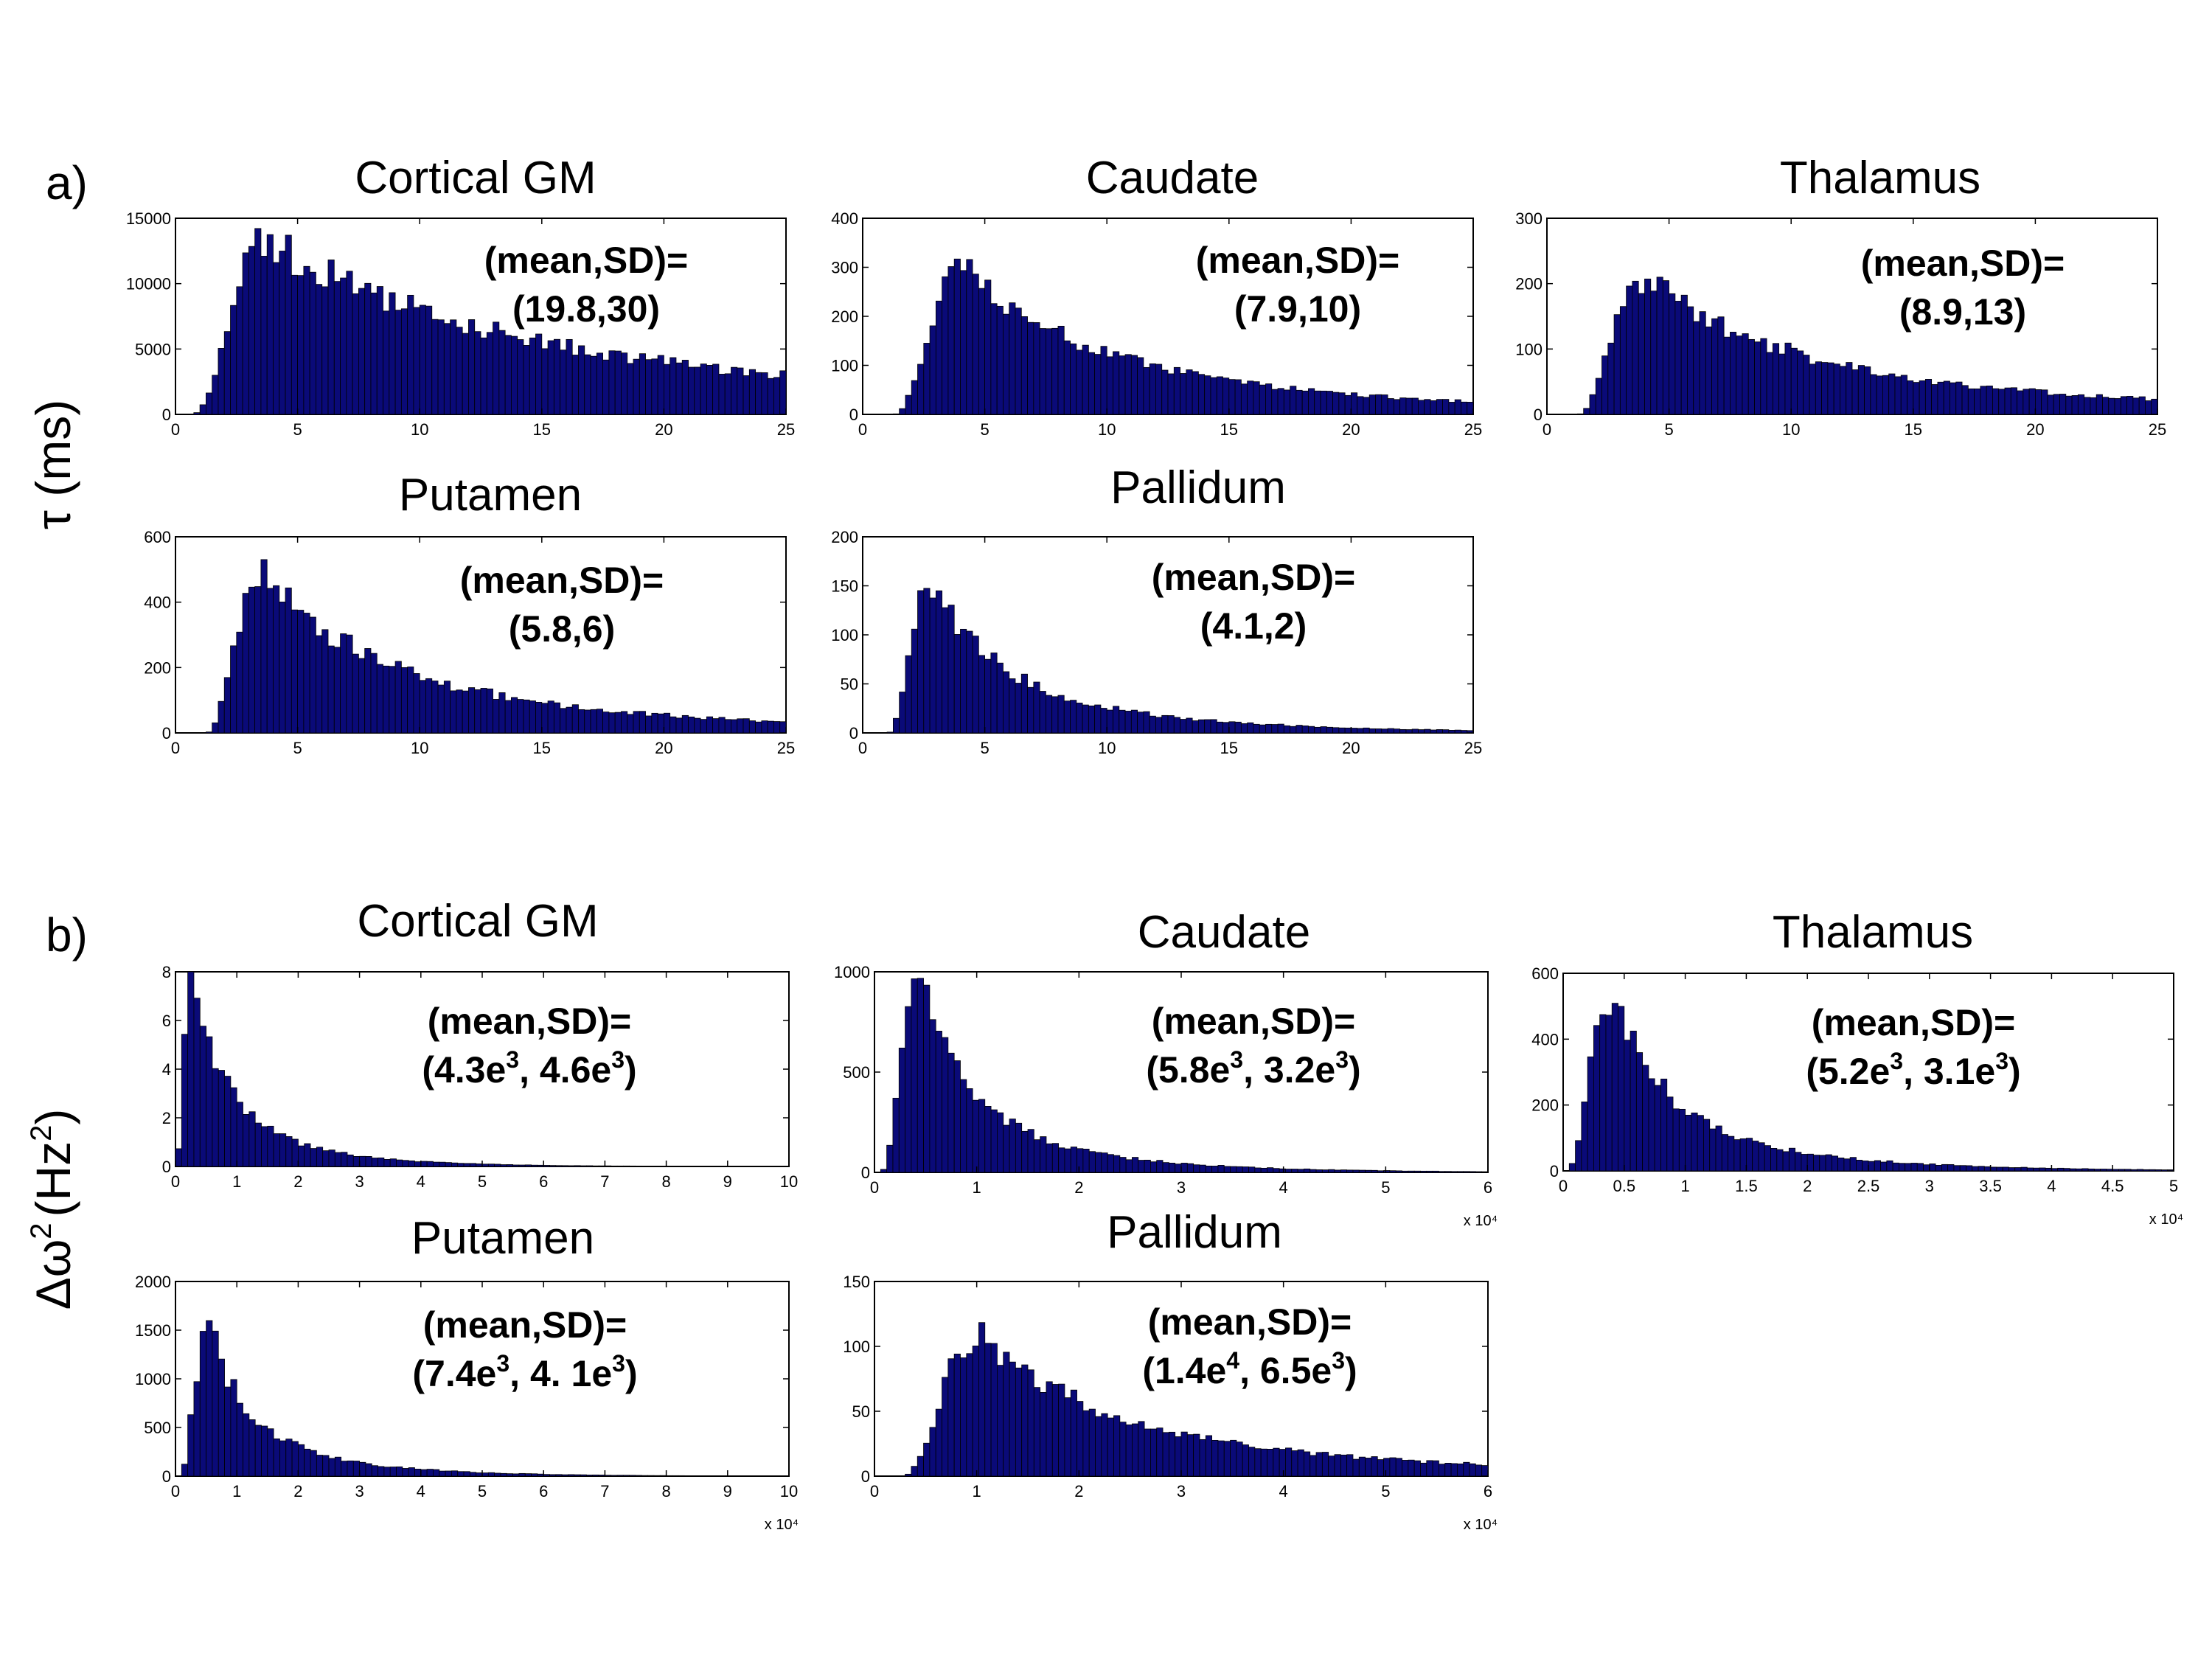  What do you see at coordinates (604, 1491) in the screenshot?
I see `x-tick-label: 7` at bounding box center [604, 1491].